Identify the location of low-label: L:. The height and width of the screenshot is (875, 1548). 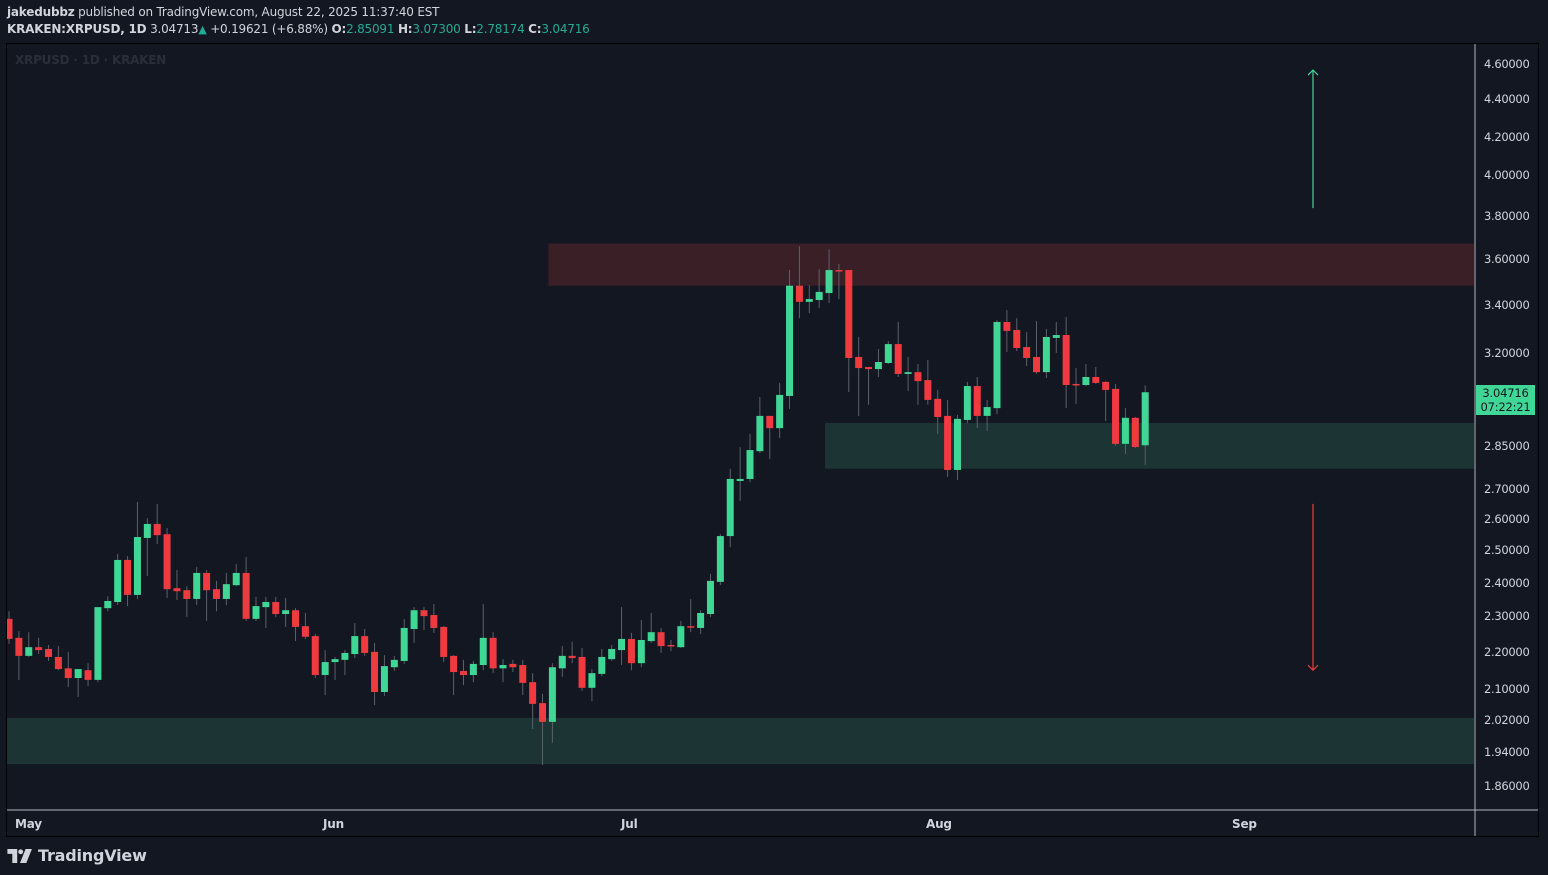
(470, 29).